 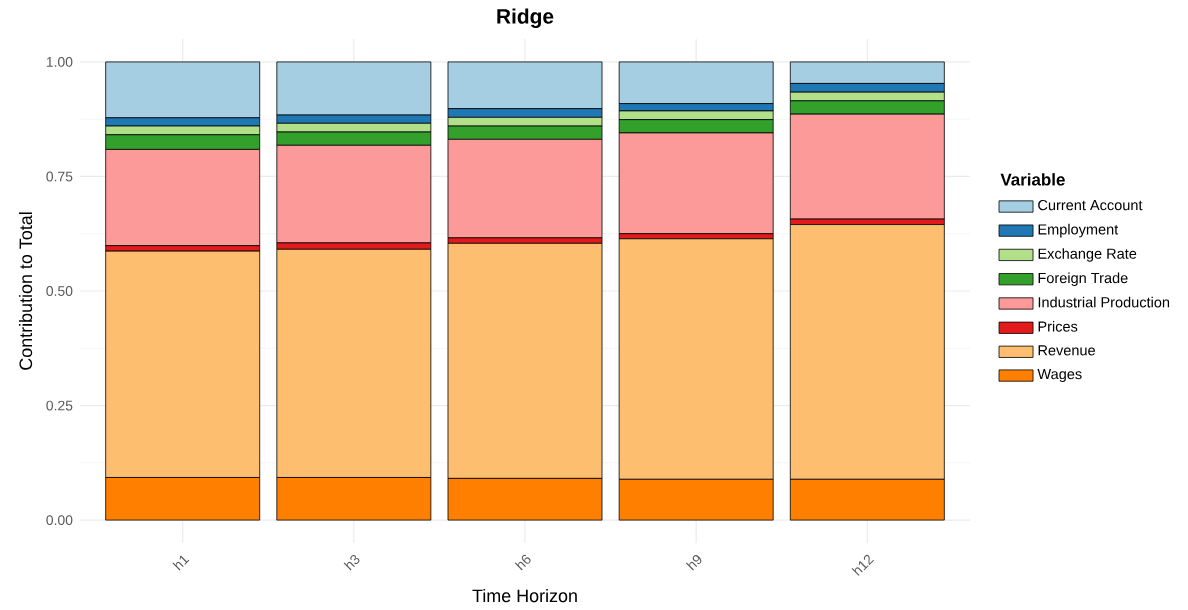 I want to click on legend-label: Wages, so click(x=1059, y=376).